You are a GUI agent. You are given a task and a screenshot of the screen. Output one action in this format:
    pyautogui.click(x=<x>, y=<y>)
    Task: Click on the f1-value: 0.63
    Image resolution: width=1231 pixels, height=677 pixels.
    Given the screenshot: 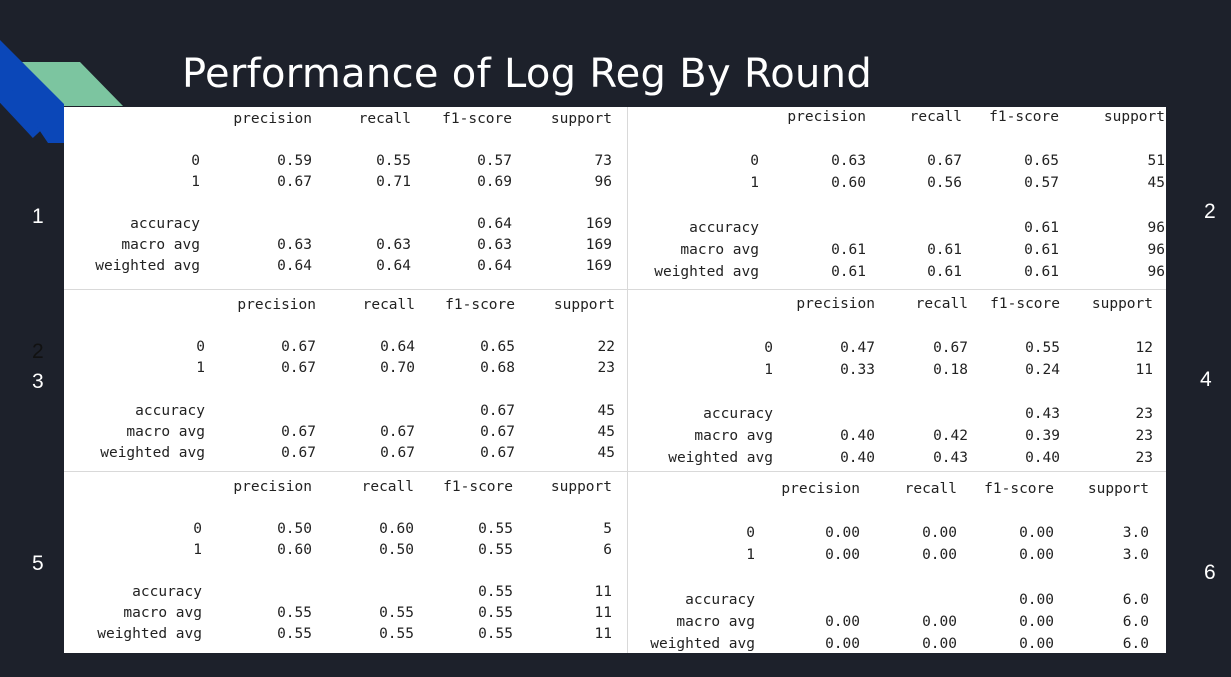 What is the action you would take?
    pyautogui.click(x=494, y=245)
    